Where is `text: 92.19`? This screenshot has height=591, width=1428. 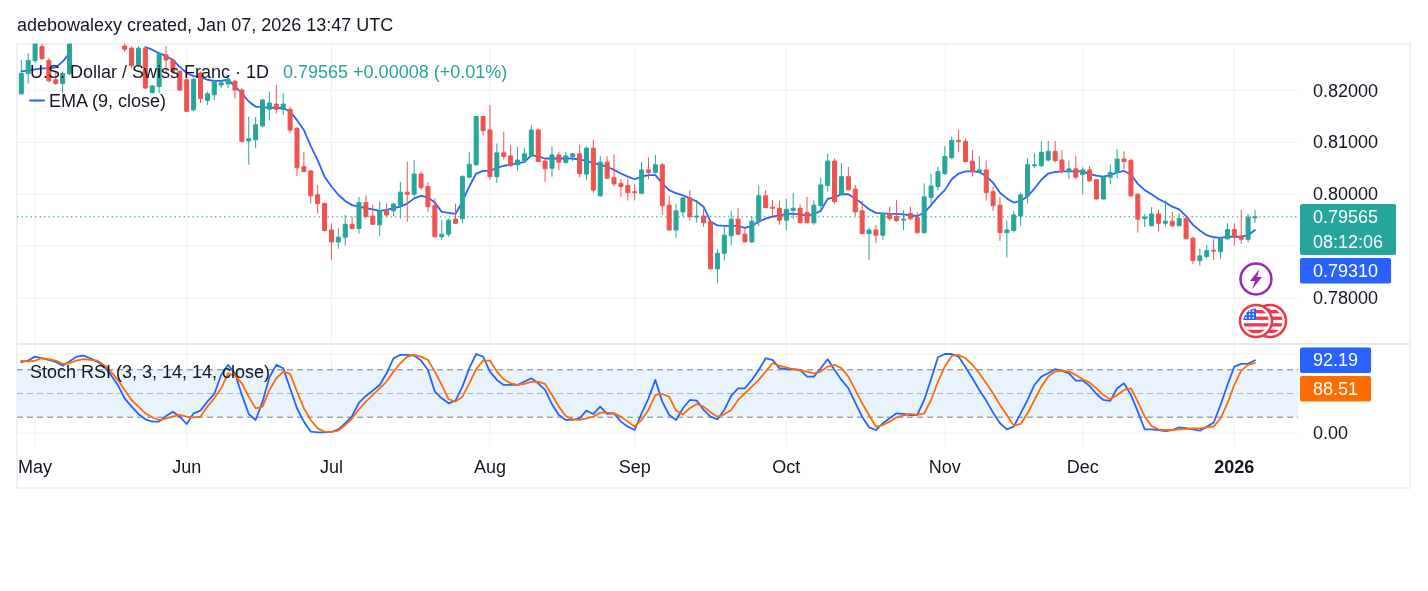 text: 92.19 is located at coordinates (1336, 360).